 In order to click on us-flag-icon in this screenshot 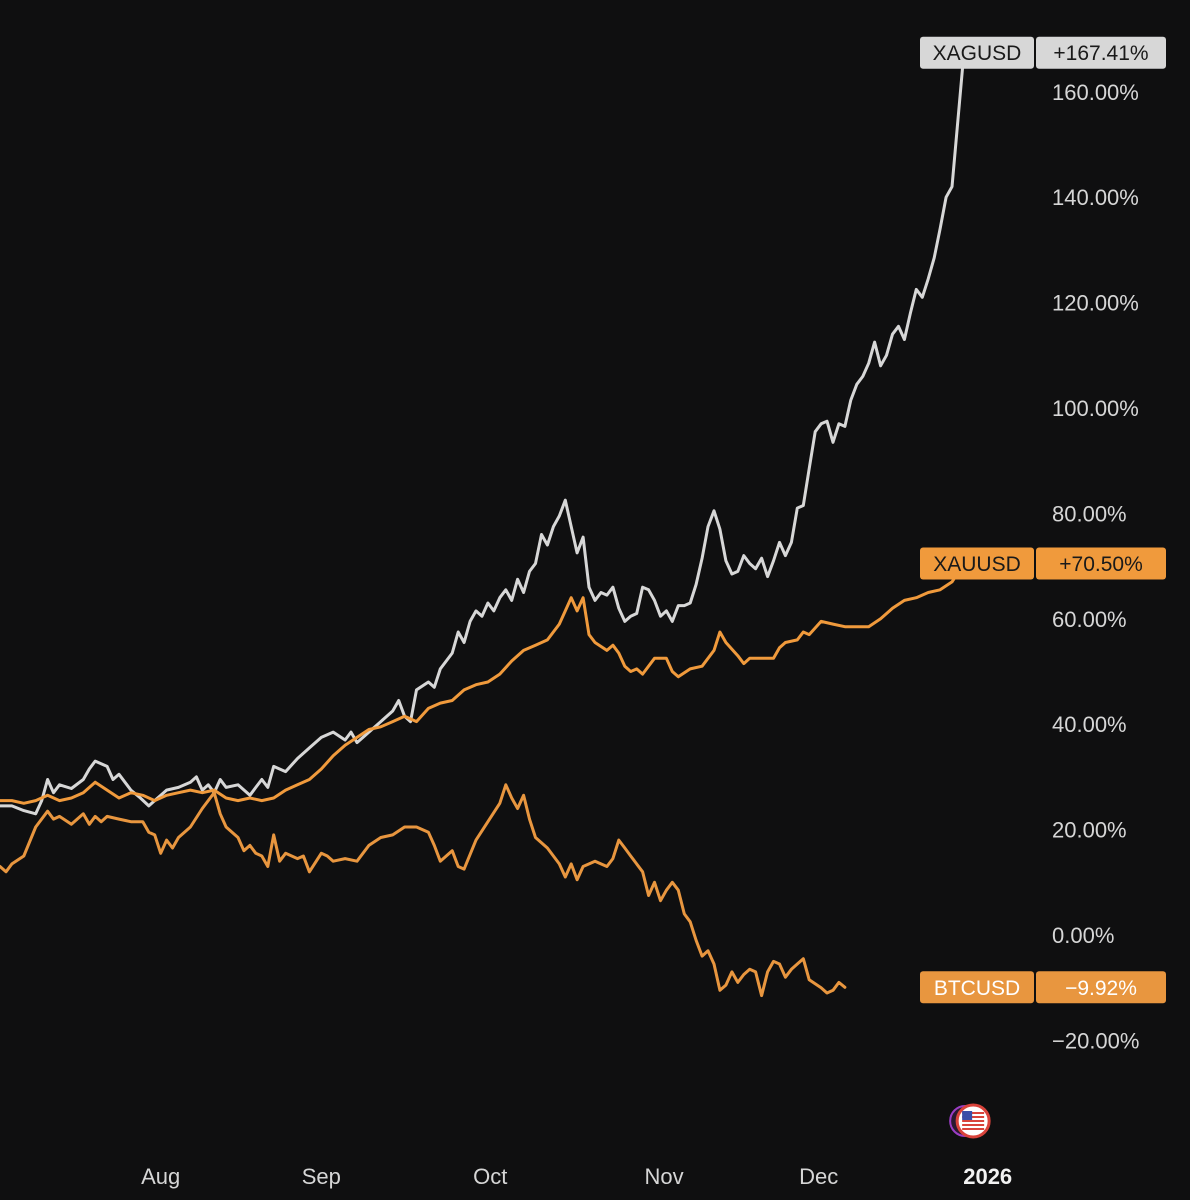, I will do `click(970, 1121)`.